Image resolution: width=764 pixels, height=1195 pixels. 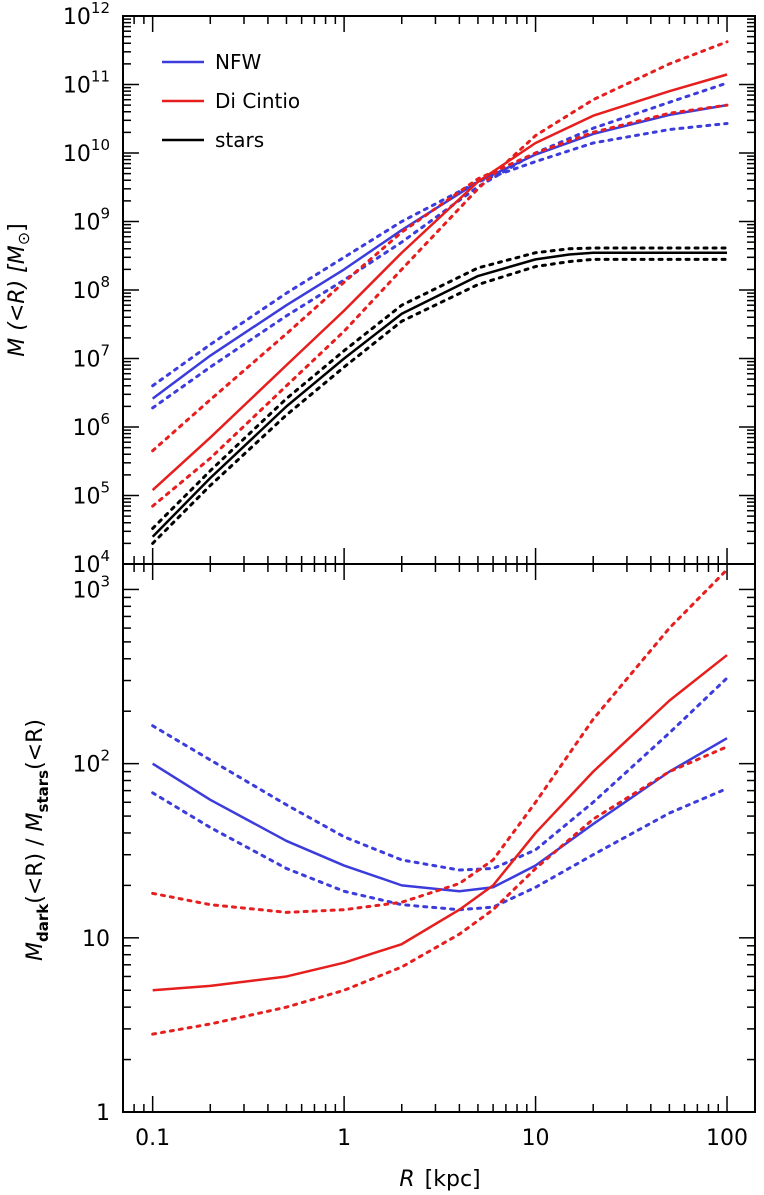 I want to click on top-y-tick-labels: 10⁴ 10⁵ 10⁶ 10⁷ 10⁸ 10⁹ 10¹⁰ 10¹¹ 10¹², so click(x=86, y=289).